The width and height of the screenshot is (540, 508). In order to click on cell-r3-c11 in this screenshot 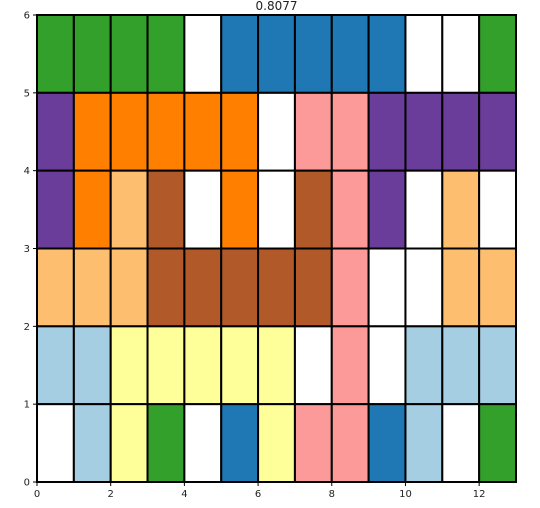, I will do `click(461, 209)`.